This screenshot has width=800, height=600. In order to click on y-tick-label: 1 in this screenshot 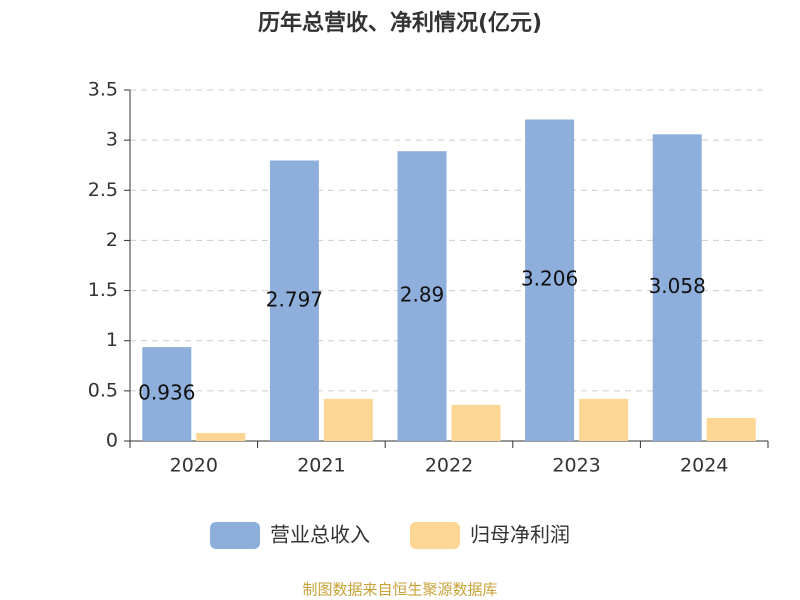, I will do `click(112, 340)`.